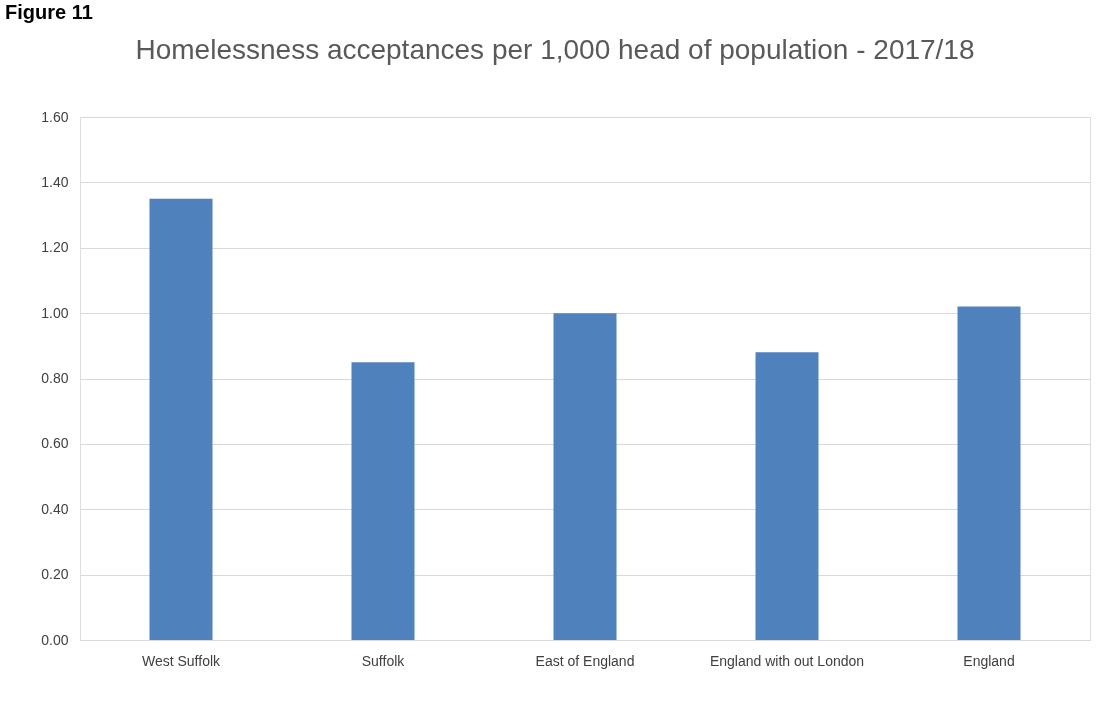 This screenshot has width=1101, height=717. I want to click on y-tick-label: 0.40, so click(55, 508).